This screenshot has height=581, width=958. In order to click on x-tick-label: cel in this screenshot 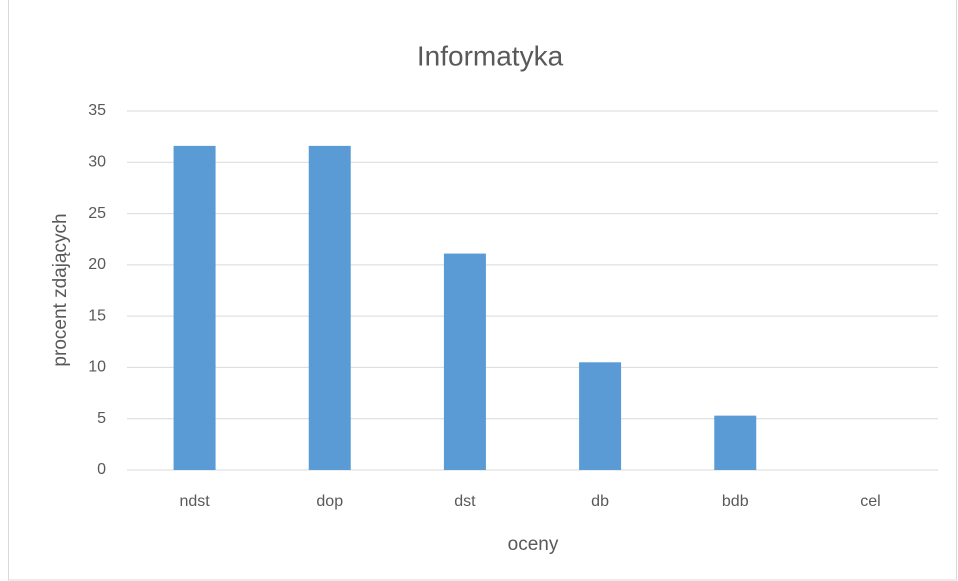, I will do `click(870, 501)`.